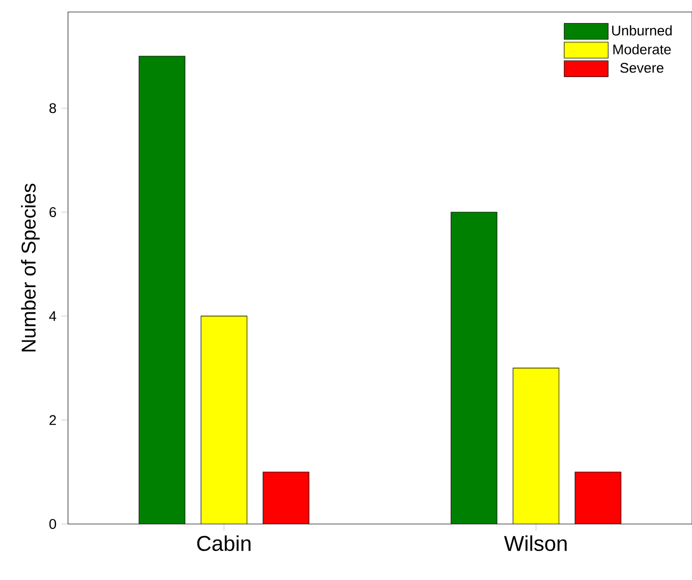 The image size is (692, 580). Describe the element at coordinates (52, 316) in the screenshot. I see `y-tick-label: 4` at that location.